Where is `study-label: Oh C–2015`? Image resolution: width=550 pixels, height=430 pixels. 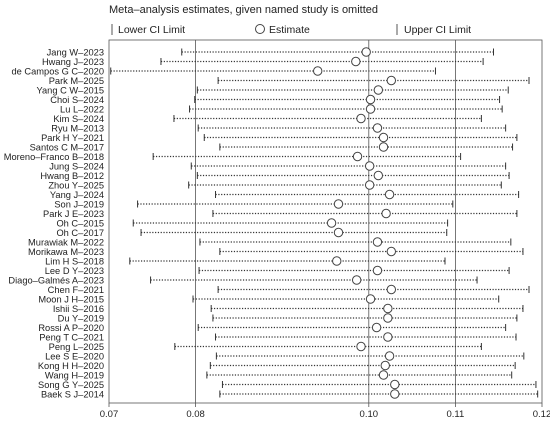
study-label: Oh C–2015 is located at coordinates (80, 224).